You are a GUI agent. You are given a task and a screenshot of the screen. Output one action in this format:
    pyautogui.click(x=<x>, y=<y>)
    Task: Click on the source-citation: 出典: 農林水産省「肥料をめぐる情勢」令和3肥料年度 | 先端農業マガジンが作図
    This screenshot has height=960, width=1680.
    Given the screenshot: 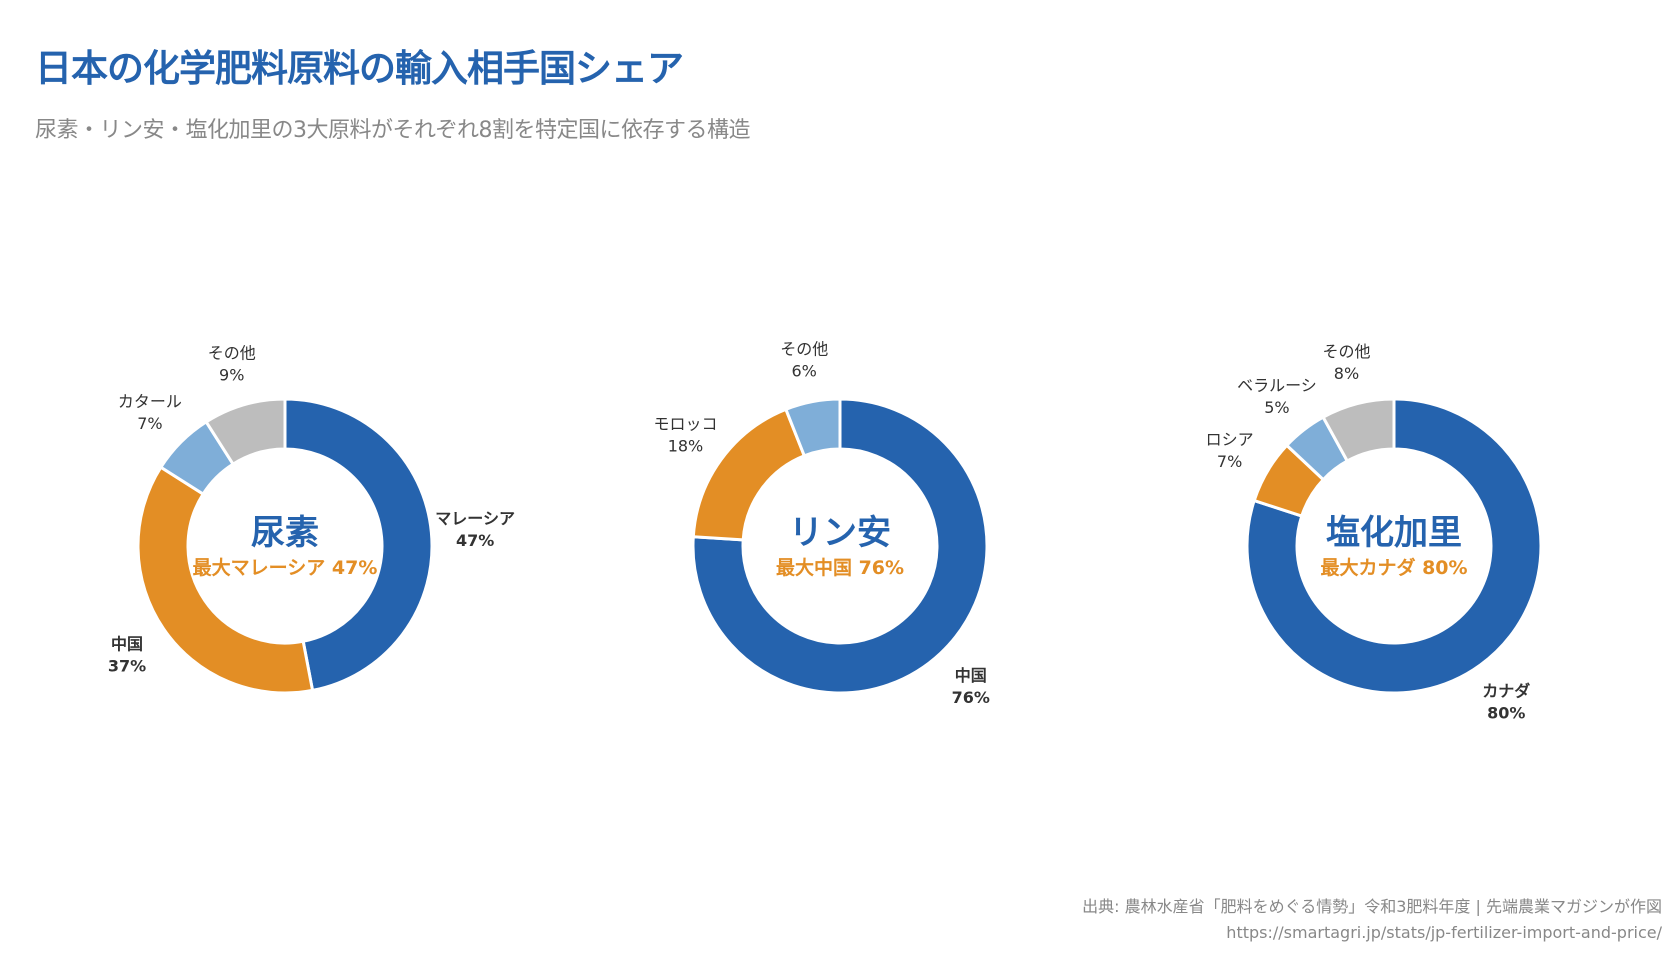 What is the action you would take?
    pyautogui.click(x=1372, y=906)
    